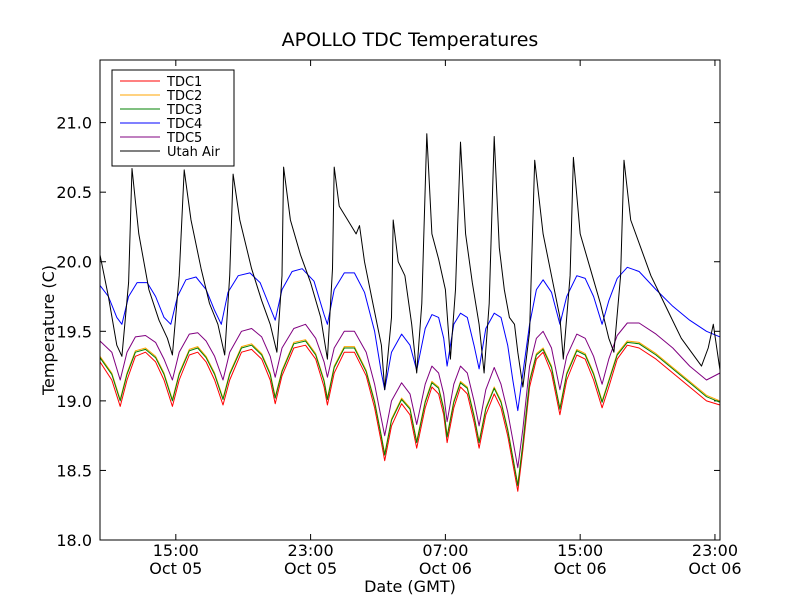  What do you see at coordinates (184, 82) in the screenshot?
I see `legend-label: TDC1` at bounding box center [184, 82].